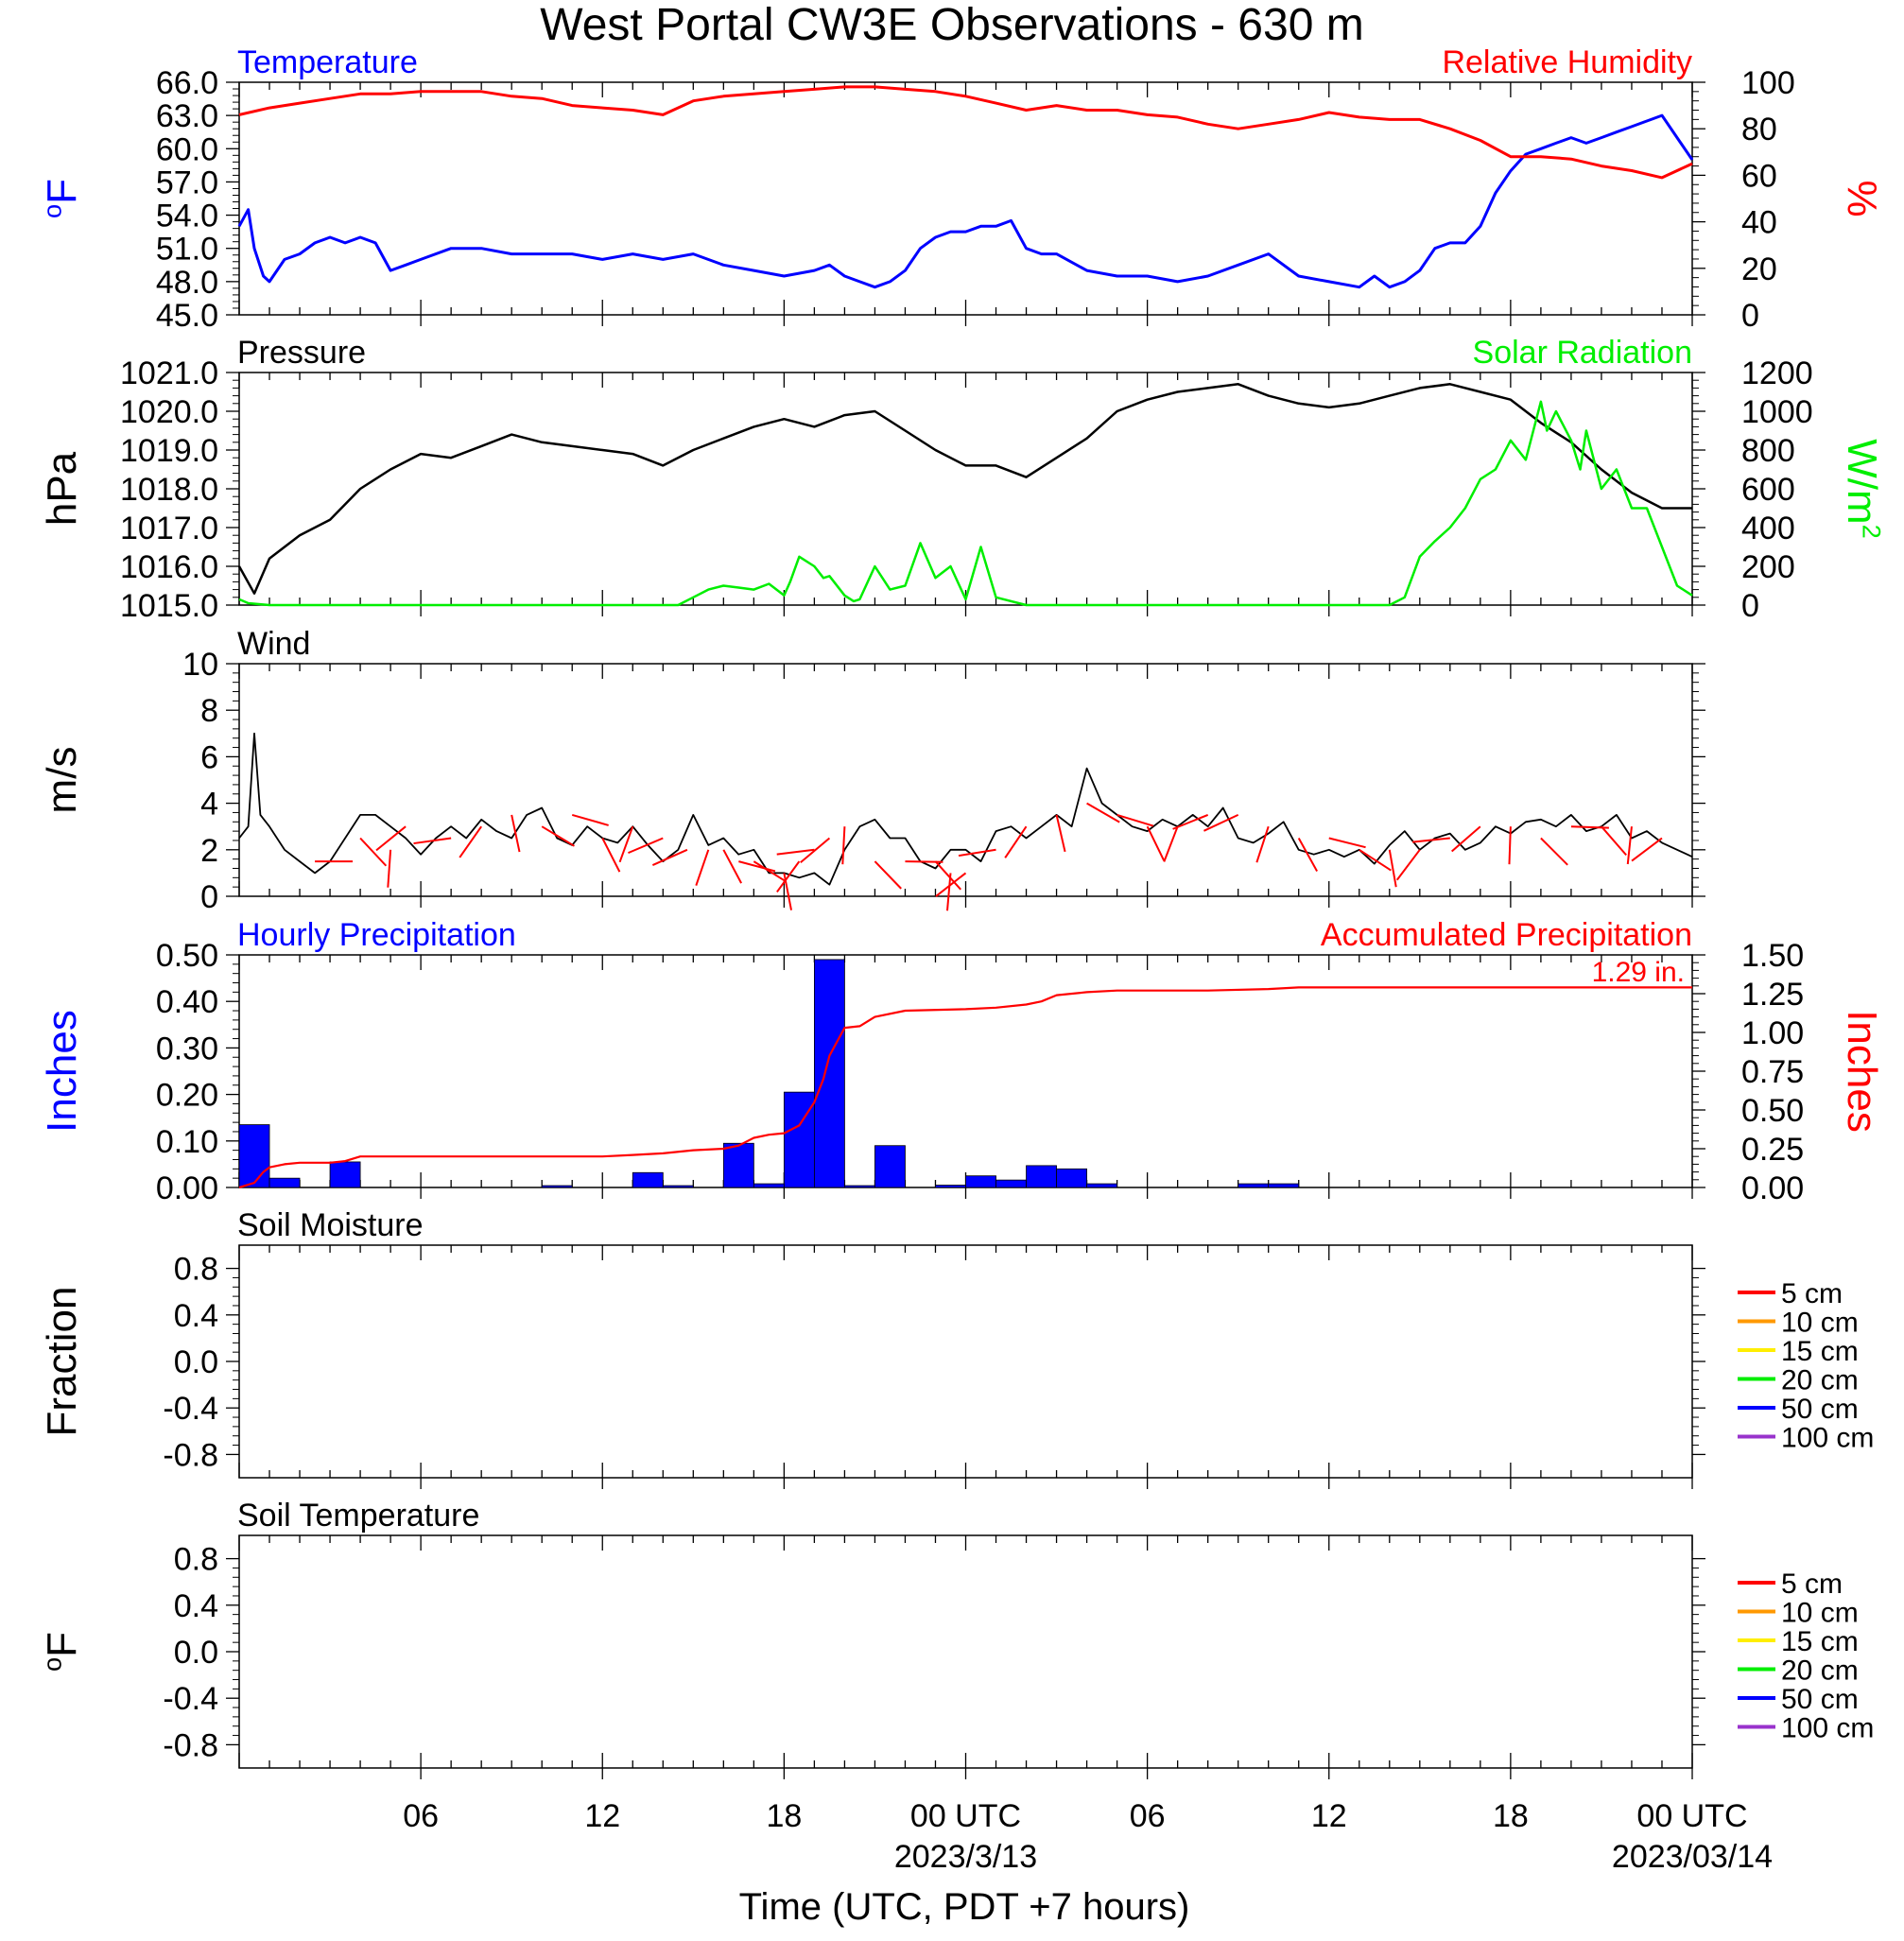 This screenshot has height=1941, width=1904. Describe the element at coordinates (1772, 1072) in the screenshot. I see `y-tick-label-right: 0.75` at that location.